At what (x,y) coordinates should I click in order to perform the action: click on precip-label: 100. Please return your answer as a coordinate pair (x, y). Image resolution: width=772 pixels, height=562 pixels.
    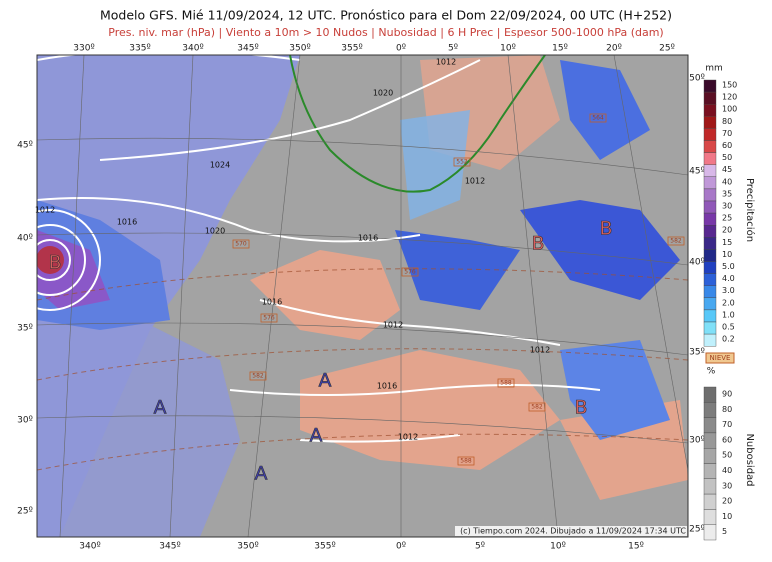
    Looking at the image, I should click on (729, 109).